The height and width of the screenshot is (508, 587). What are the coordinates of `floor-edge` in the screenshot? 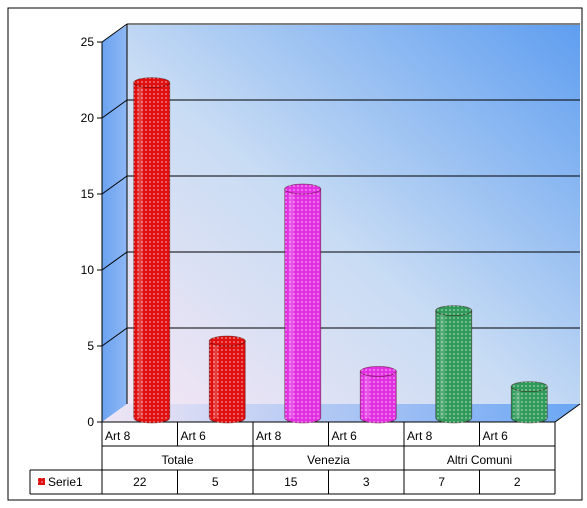 It's located at (567, 413).